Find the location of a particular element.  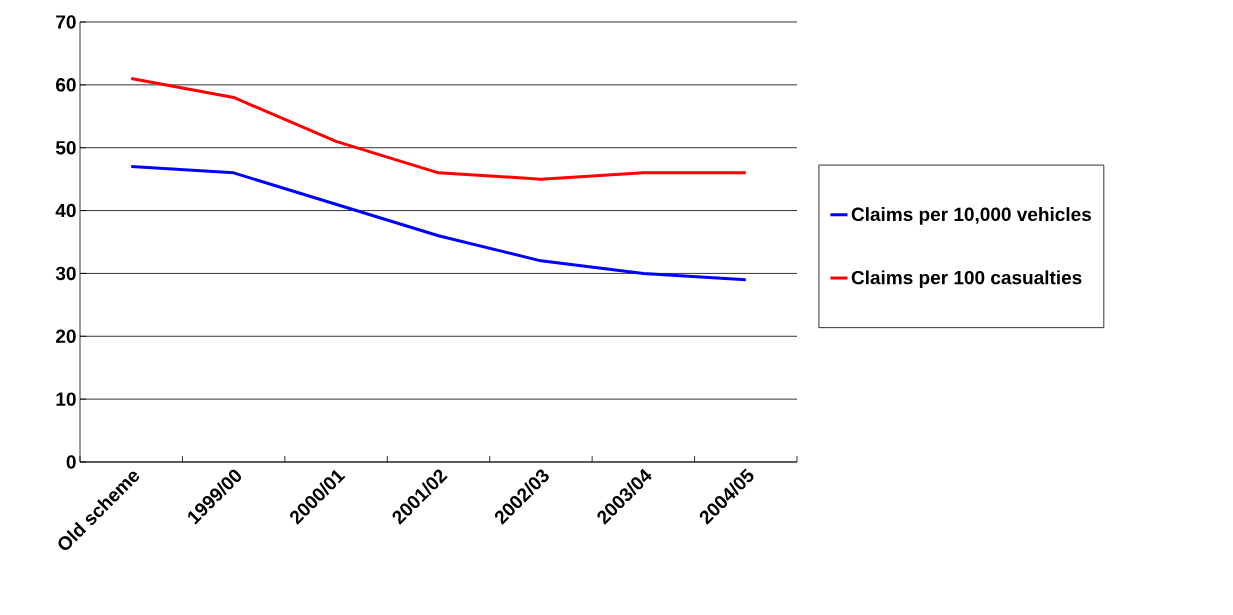

legend-label: Claims per 100 casualties is located at coordinates (966, 279).